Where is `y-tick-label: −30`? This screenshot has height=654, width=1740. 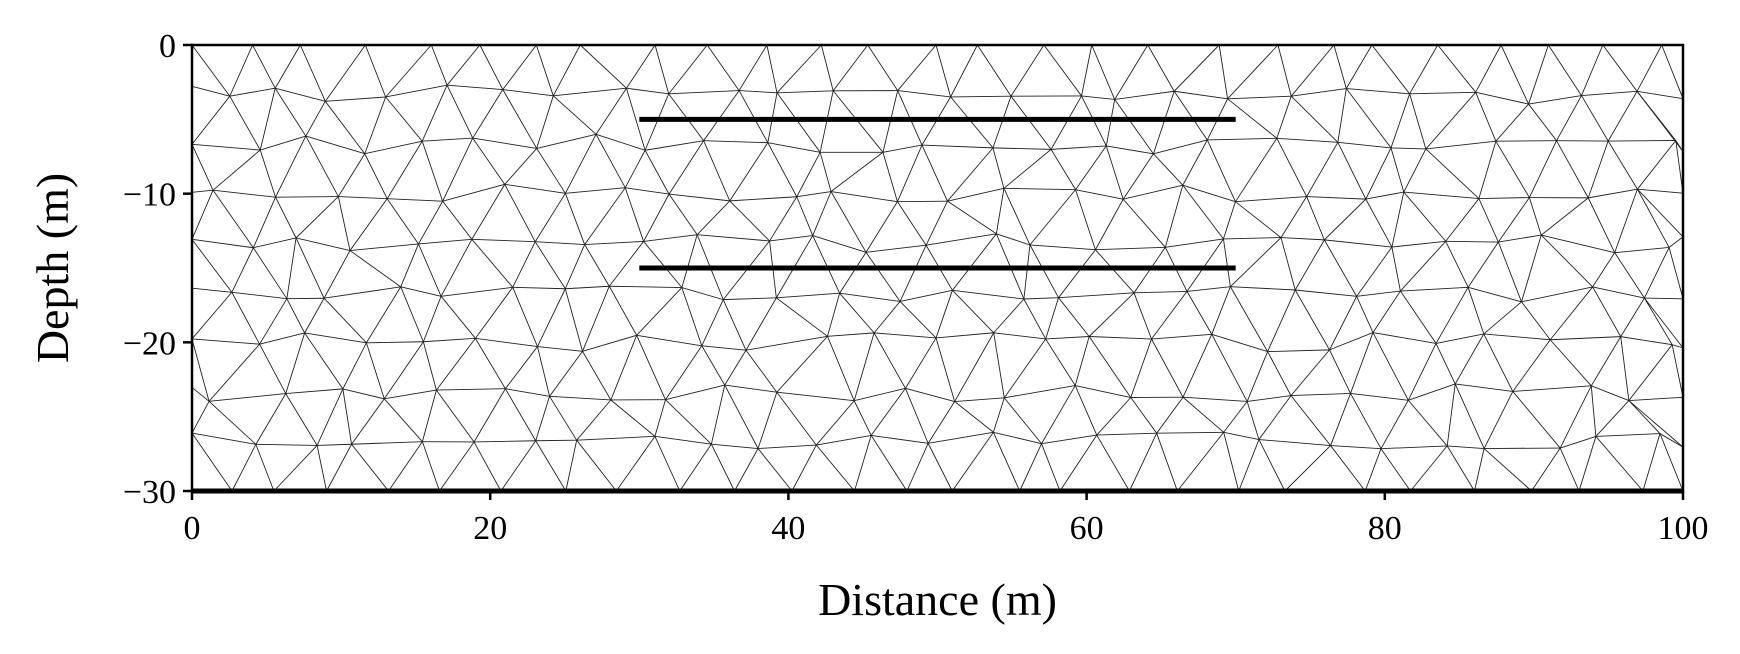 y-tick-label: −30 is located at coordinates (149, 492).